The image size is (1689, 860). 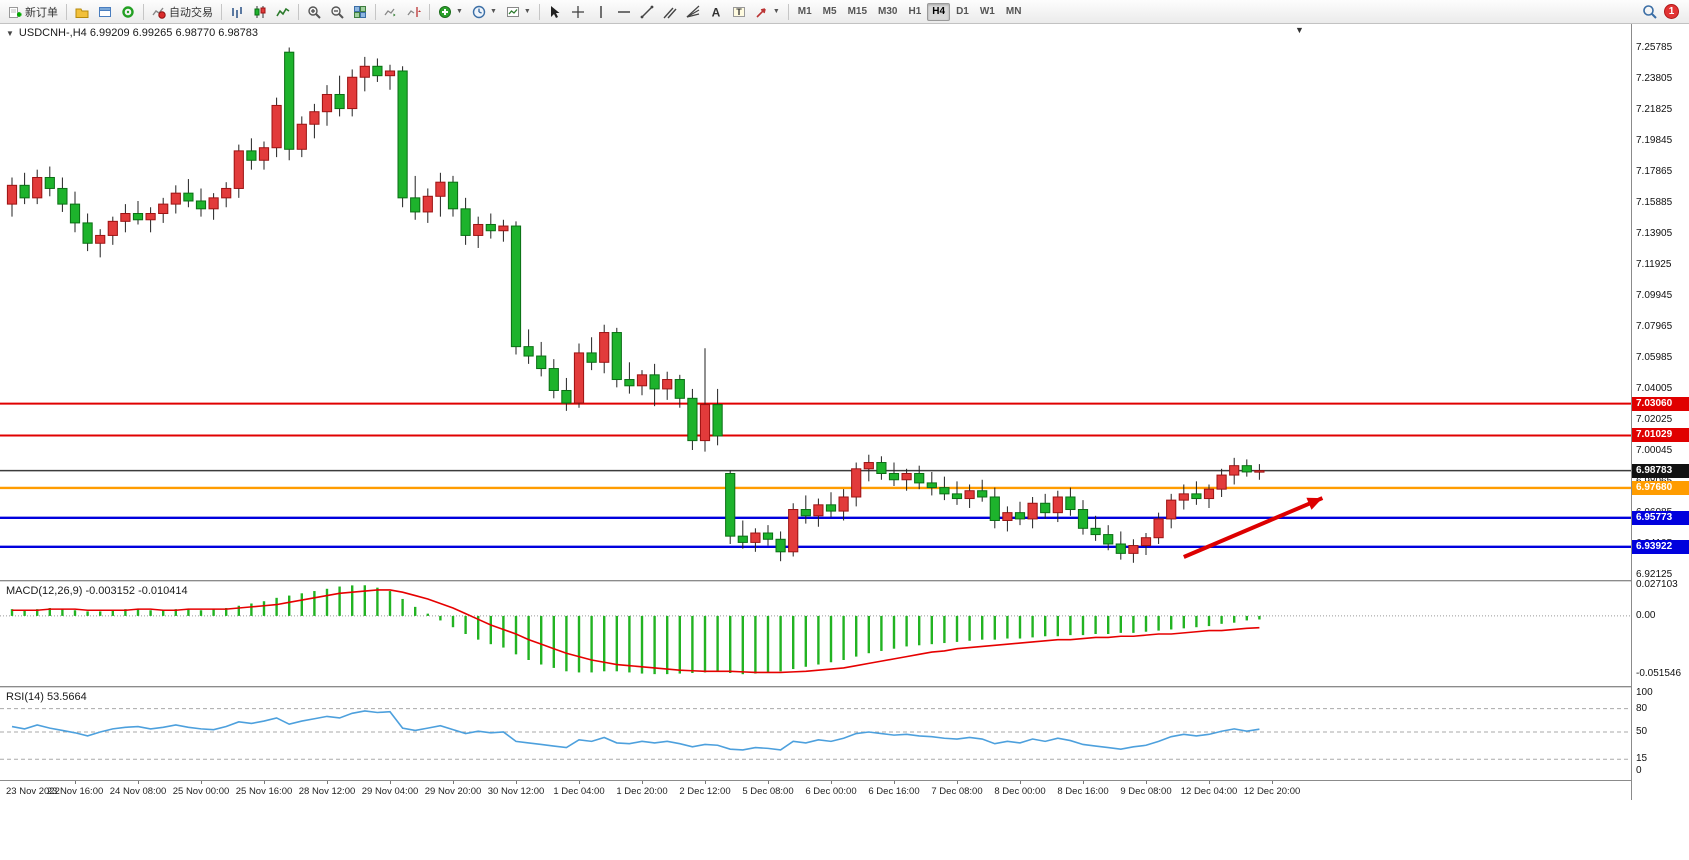 I want to click on line-chart-icon, so click(x=283, y=11).